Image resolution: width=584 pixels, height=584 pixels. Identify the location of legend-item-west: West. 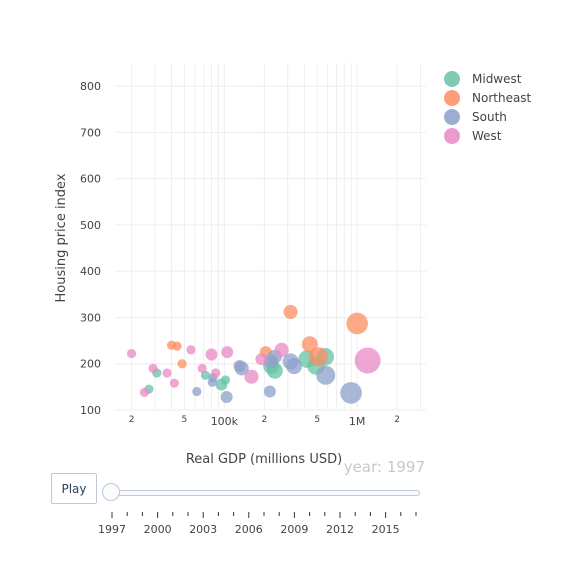
(473, 136).